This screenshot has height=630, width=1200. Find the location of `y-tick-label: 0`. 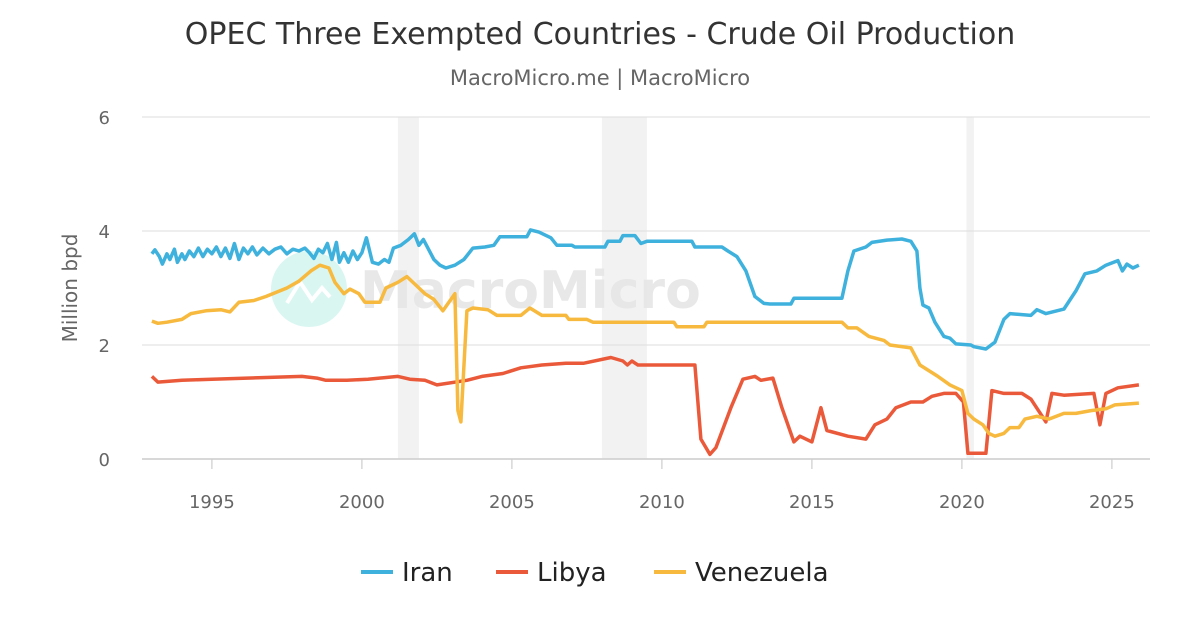

y-tick-label: 0 is located at coordinates (104, 460).